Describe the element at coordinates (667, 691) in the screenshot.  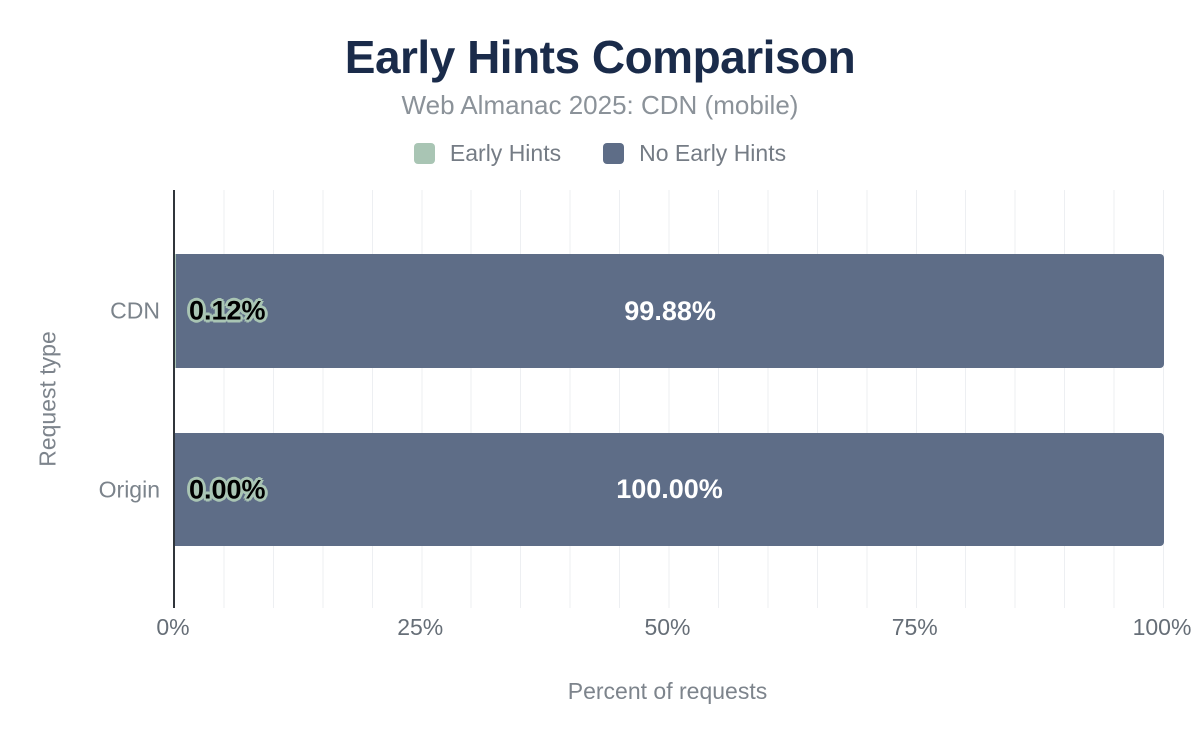
I see `x-axis-title: Percent of requests` at that location.